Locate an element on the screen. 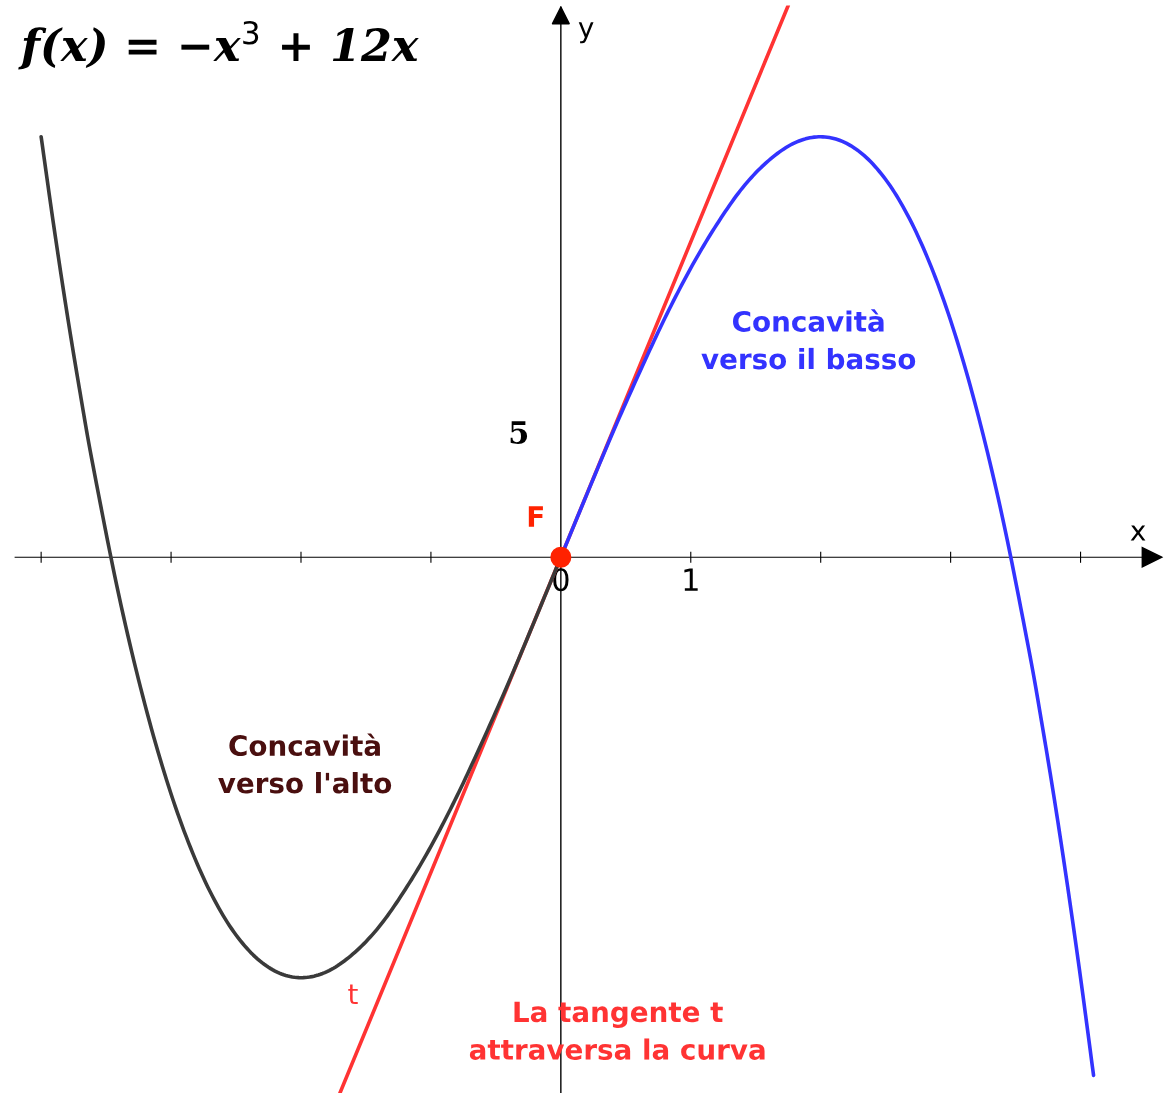 The image size is (1166, 1093). y-axis-title: y is located at coordinates (586, 33).